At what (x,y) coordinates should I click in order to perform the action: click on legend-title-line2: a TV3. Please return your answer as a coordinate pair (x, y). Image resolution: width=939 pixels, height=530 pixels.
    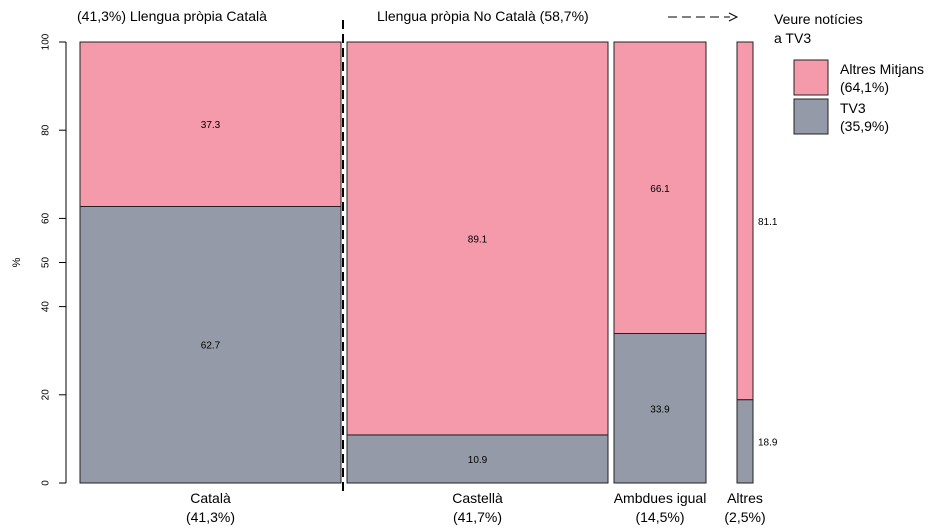
    Looking at the image, I should click on (792, 38).